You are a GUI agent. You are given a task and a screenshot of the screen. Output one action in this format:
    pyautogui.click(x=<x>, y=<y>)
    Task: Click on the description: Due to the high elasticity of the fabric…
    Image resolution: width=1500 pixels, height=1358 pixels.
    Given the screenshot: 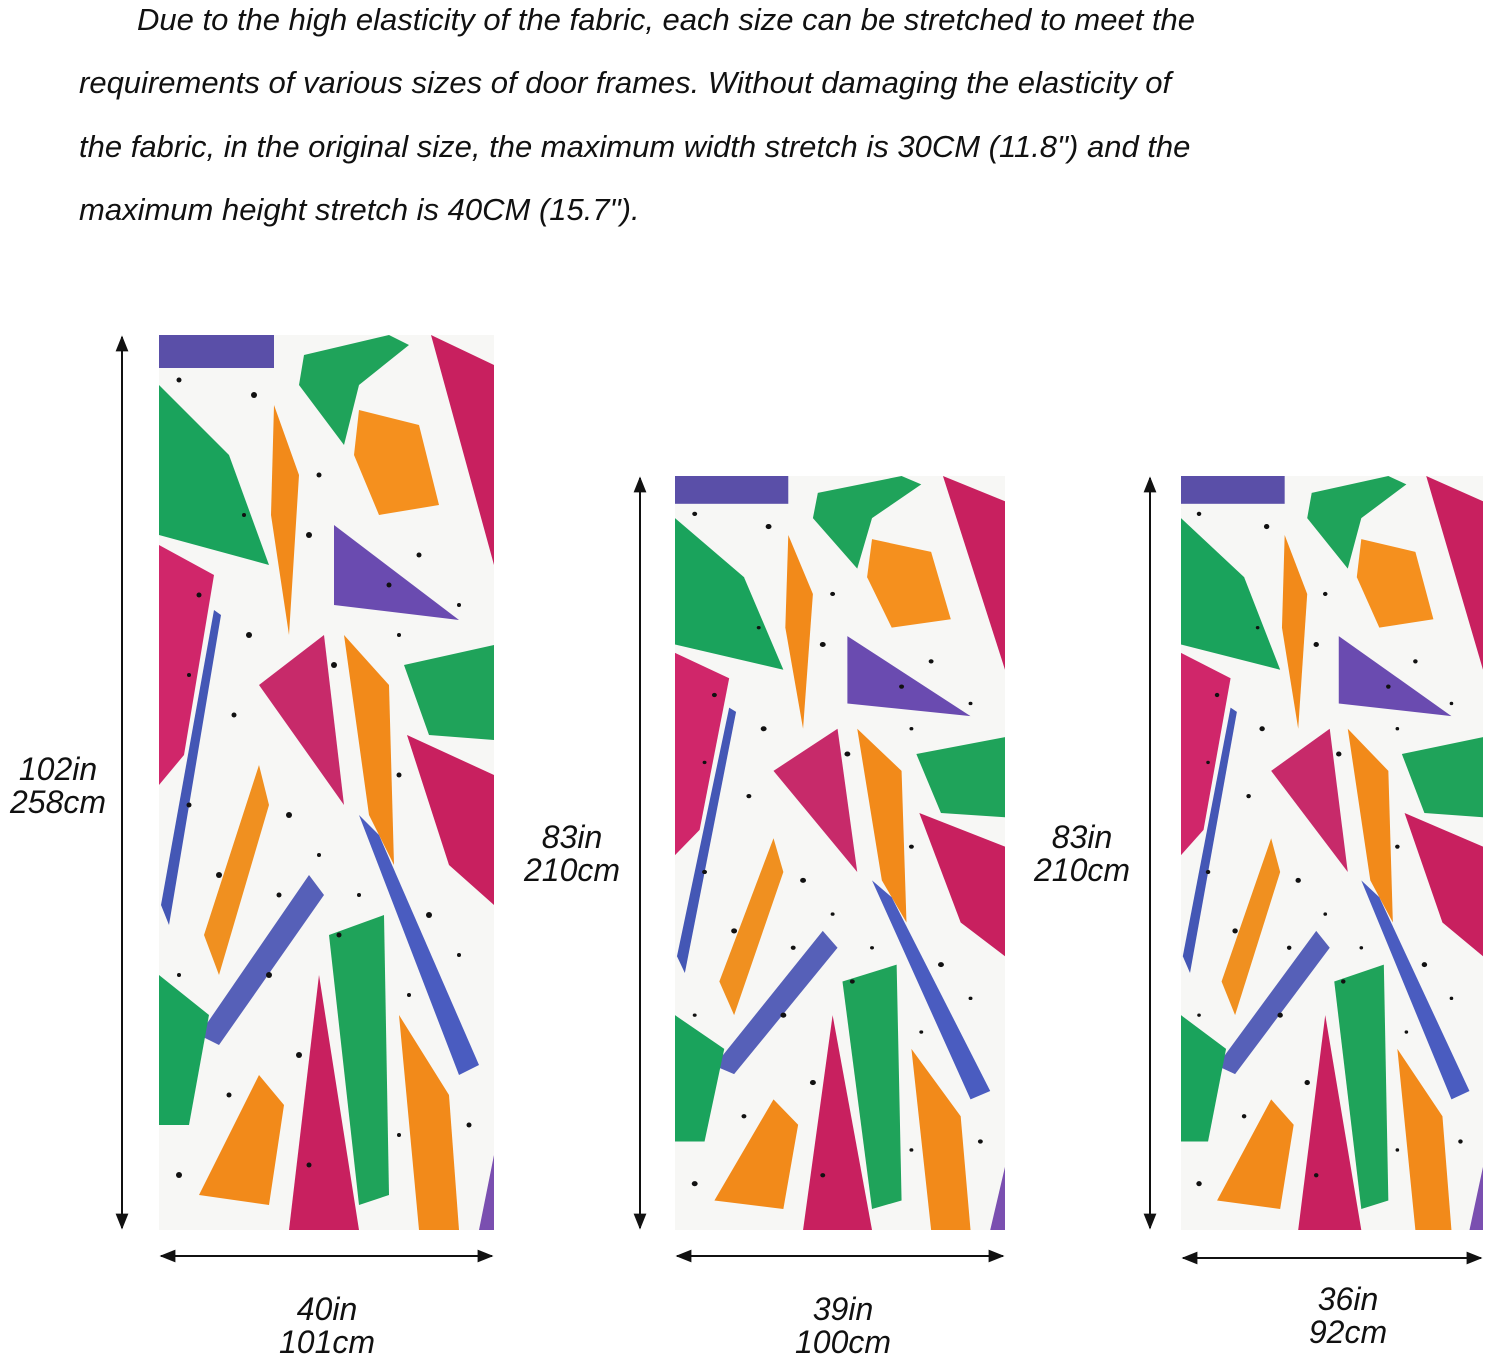 What is the action you would take?
    pyautogui.click(x=637, y=114)
    